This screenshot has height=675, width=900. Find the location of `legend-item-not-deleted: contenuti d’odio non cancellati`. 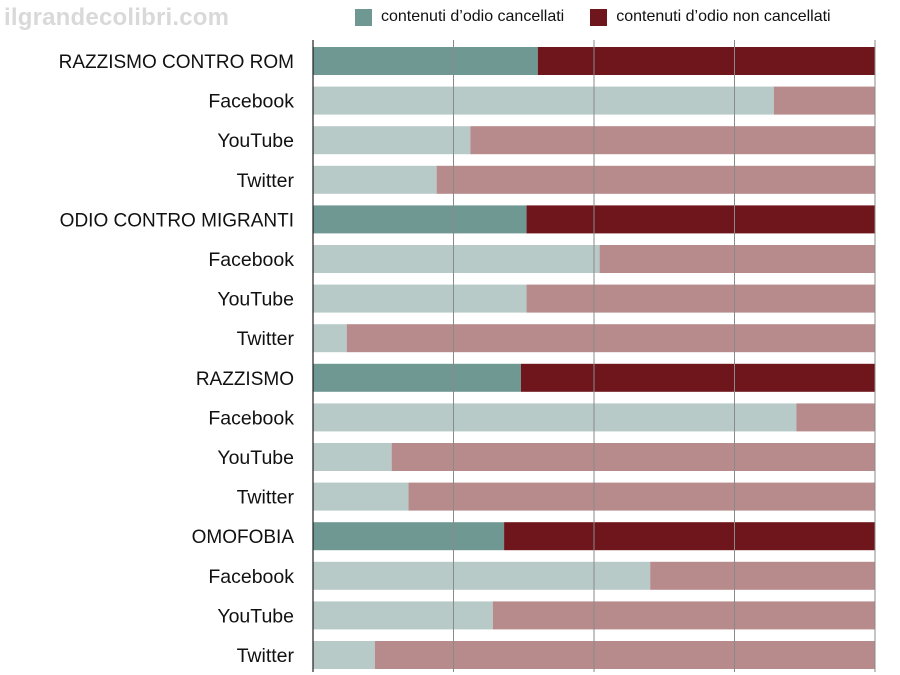

legend-item-not-deleted: contenuti d’odio non cancellati is located at coordinates (710, 17).